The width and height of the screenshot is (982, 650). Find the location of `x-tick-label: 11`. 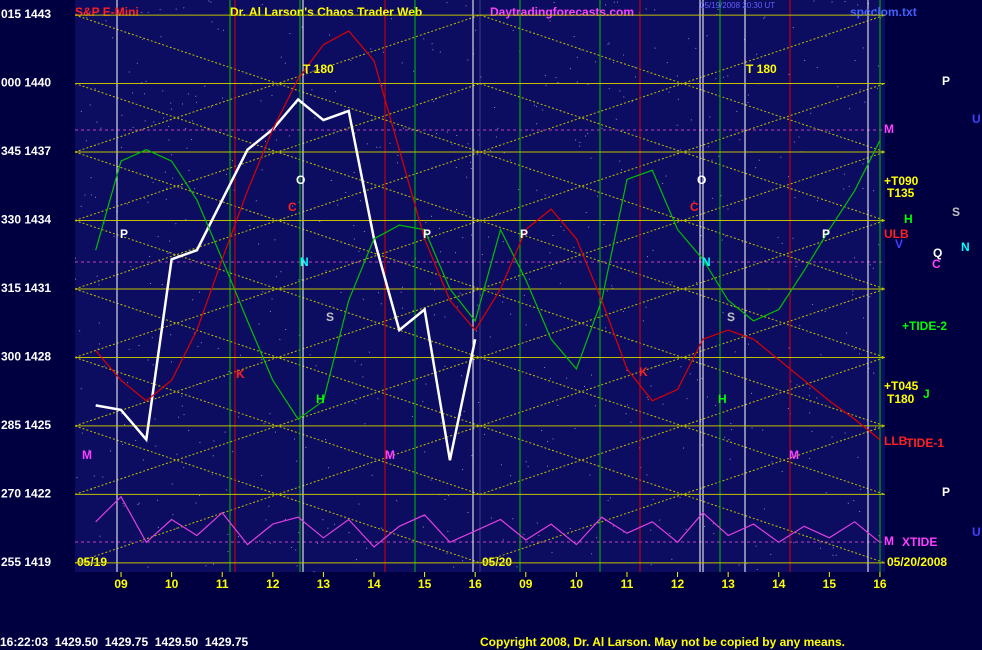

x-tick-label: 11 is located at coordinates (222, 584).